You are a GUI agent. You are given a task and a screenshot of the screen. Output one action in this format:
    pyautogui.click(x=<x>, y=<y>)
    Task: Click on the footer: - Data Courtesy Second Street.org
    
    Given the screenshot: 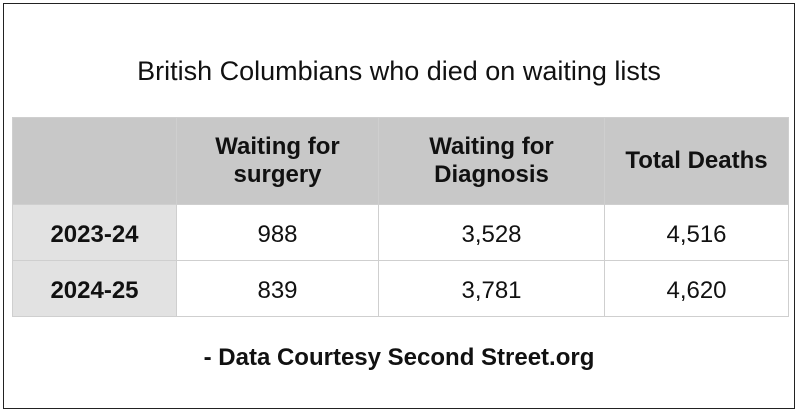 What is the action you would take?
    pyautogui.click(x=399, y=357)
    